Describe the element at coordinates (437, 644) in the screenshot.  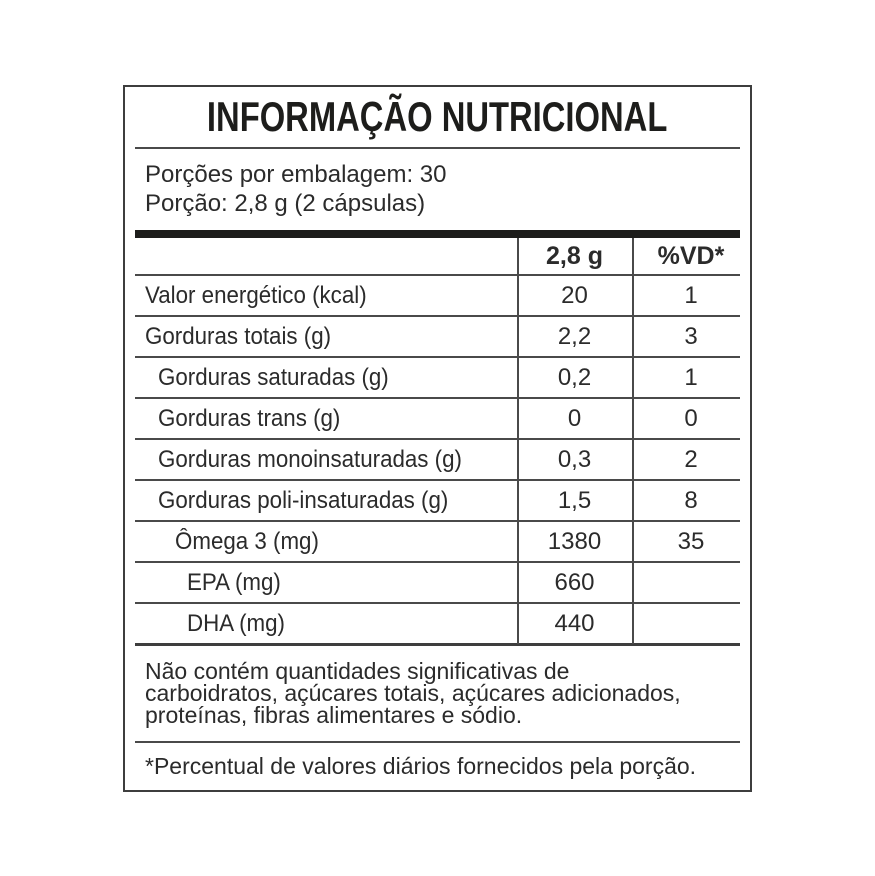
I see `table-bottom-bar` at that location.